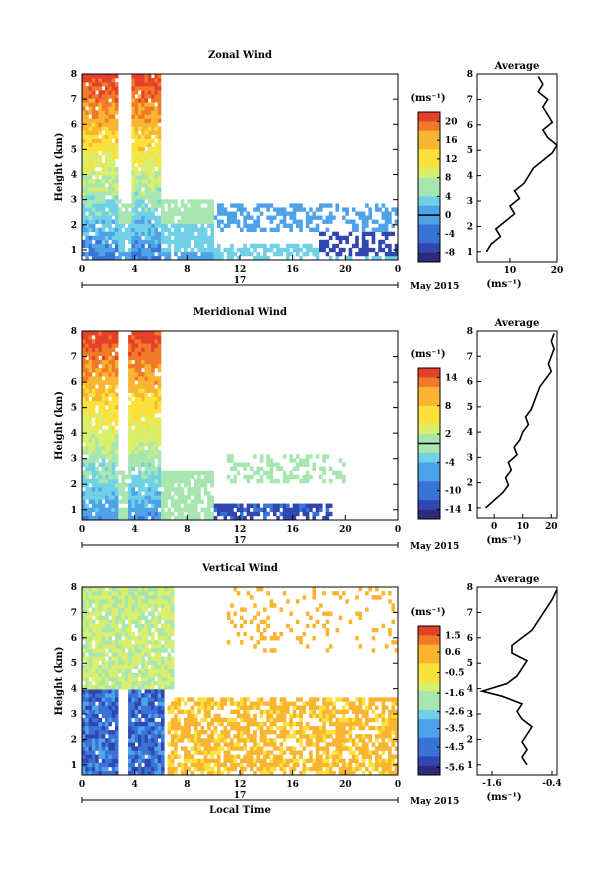  I want to click on profile-line, so click(520, 421).